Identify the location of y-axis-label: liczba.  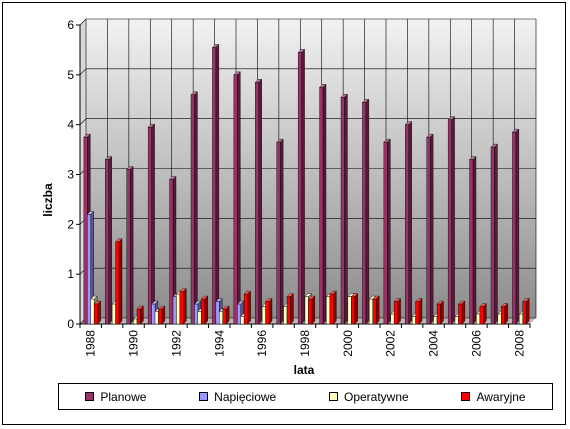
(48, 200).